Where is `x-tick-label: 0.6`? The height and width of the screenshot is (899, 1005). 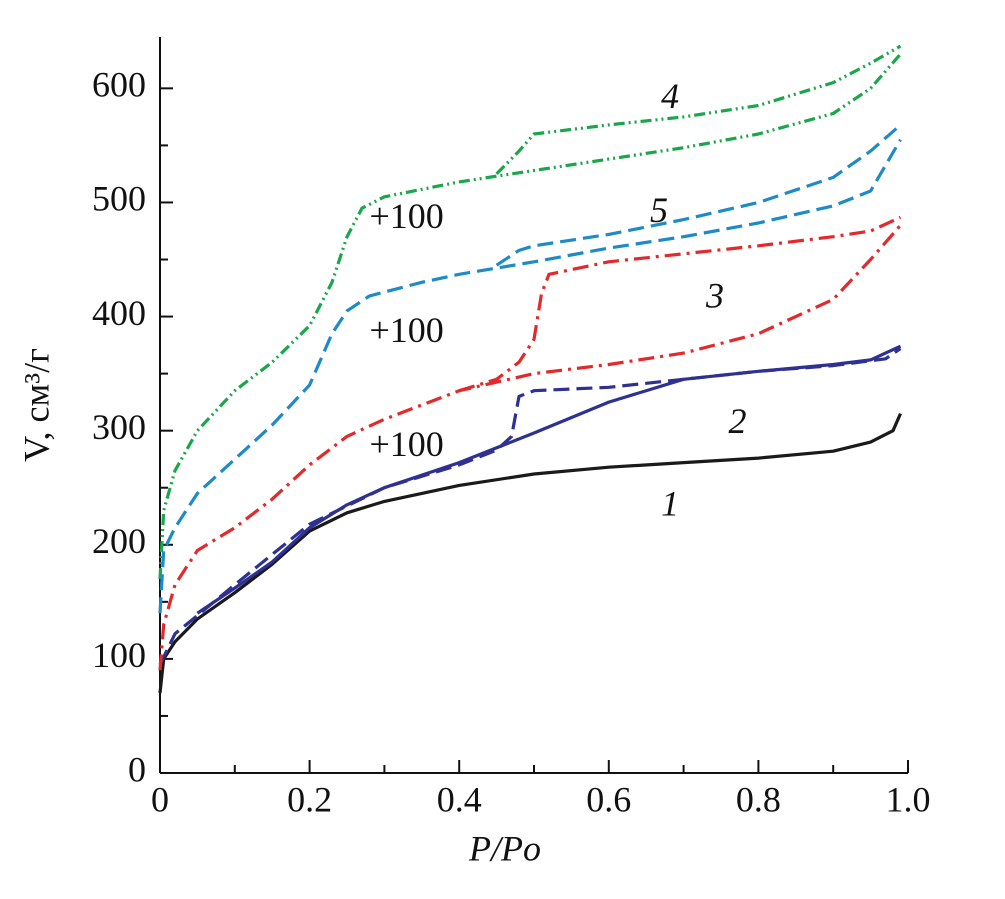
x-tick-label: 0.6 is located at coordinates (608, 799).